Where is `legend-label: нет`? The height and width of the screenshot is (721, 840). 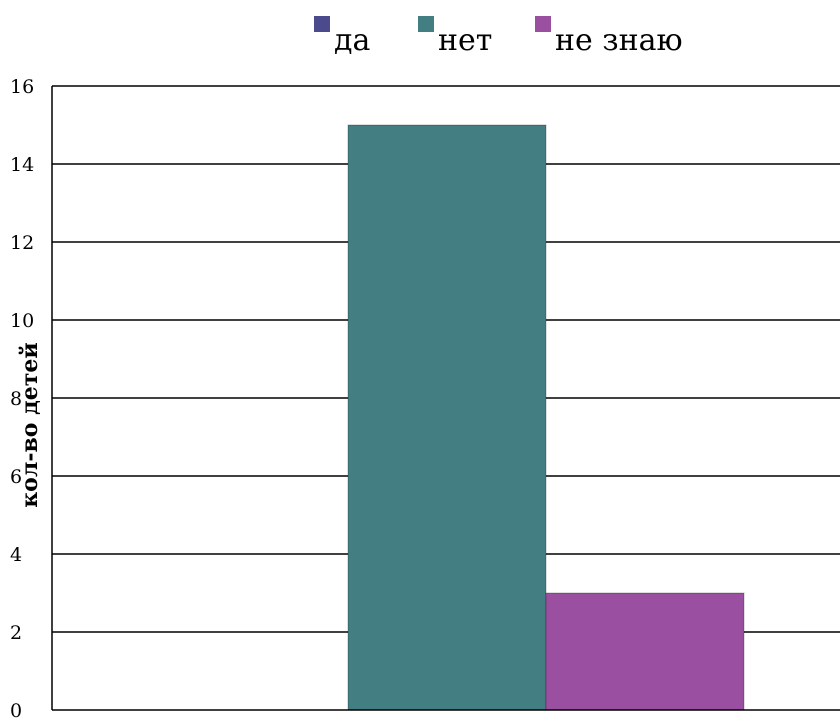 legend-label: нет is located at coordinates (465, 40).